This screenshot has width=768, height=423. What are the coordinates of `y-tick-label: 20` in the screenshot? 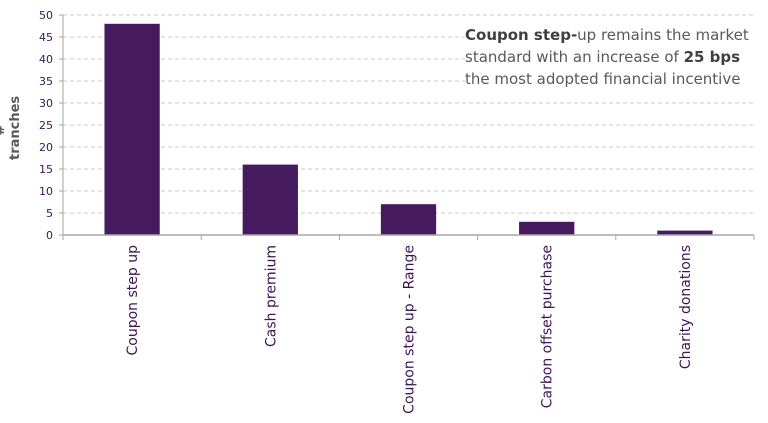 It's located at (46, 147).